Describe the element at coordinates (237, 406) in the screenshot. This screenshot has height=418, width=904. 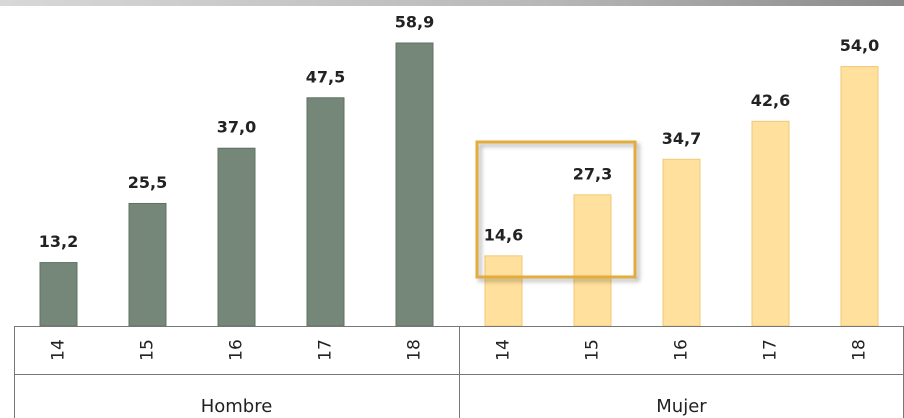
I see `group-label: Hombre` at that location.